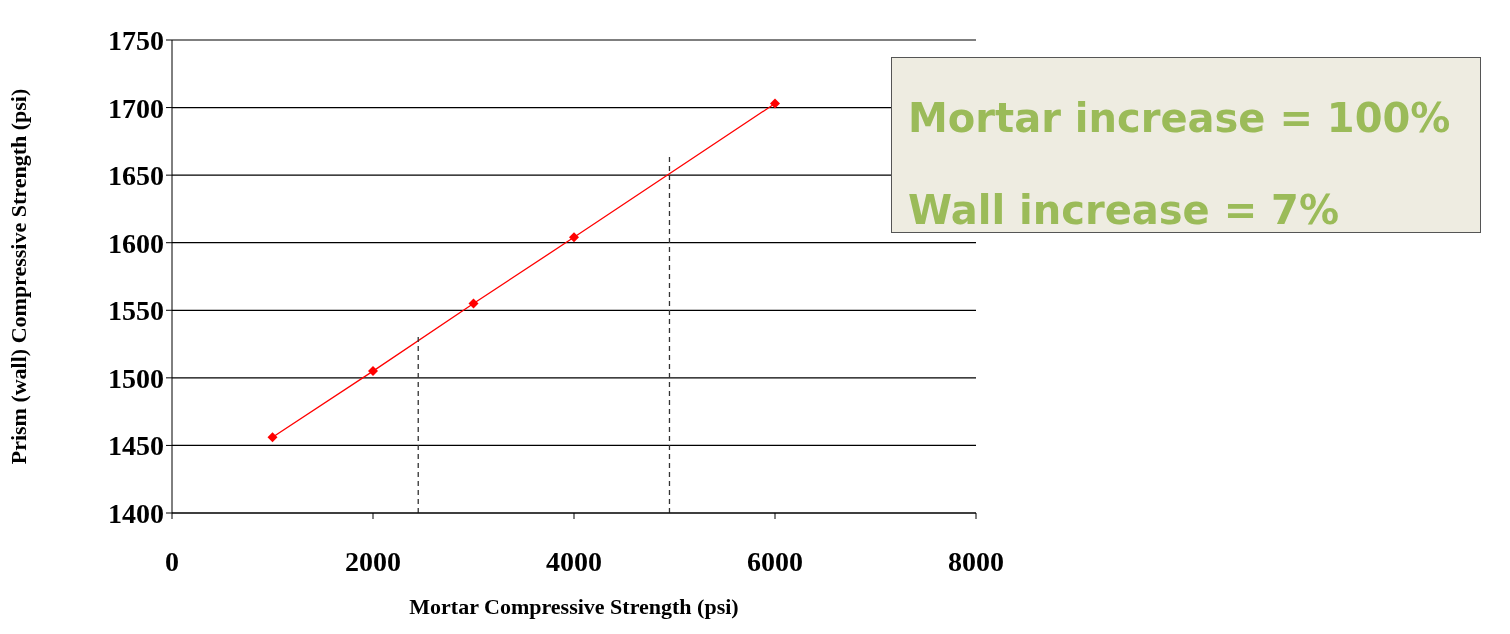 Image resolution: width=1510 pixels, height=634 pixels. Describe the element at coordinates (136, 40) in the screenshot. I see `y-tick-label: 1750` at that location.